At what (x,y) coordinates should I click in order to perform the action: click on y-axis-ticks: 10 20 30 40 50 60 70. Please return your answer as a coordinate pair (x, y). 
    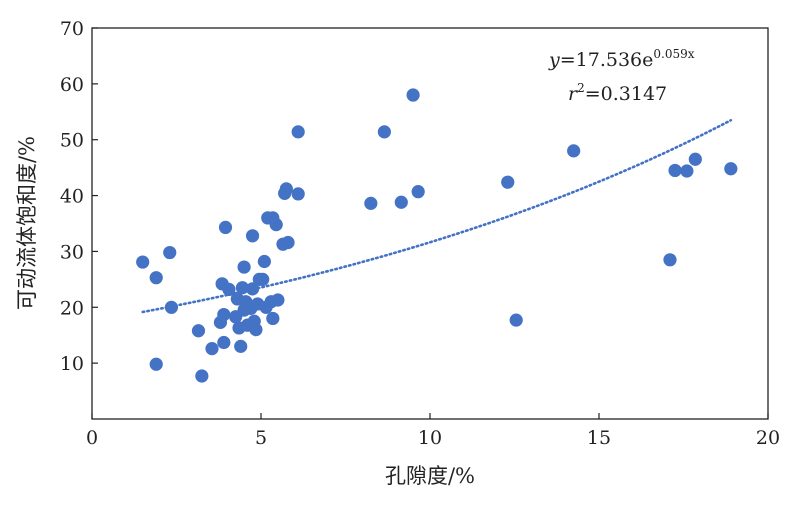
    Looking at the image, I should click on (79, 196).